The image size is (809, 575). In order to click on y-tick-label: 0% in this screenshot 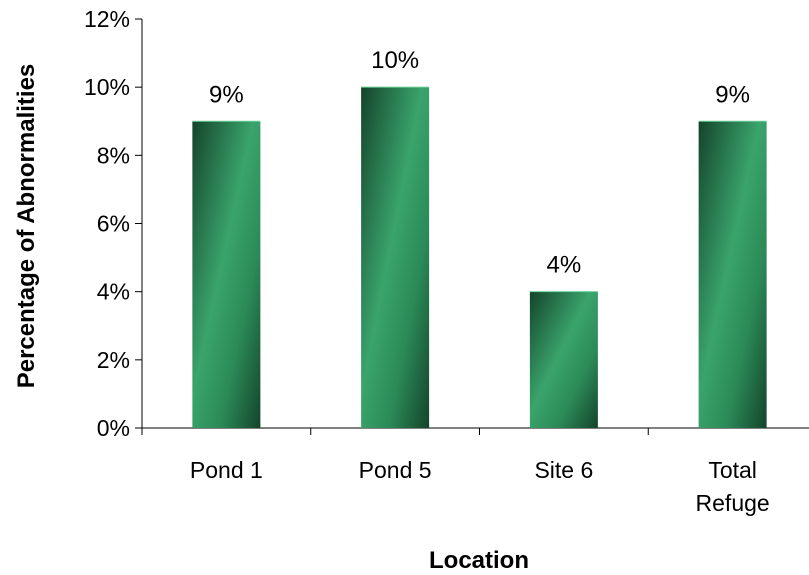, I will do `click(113, 428)`.